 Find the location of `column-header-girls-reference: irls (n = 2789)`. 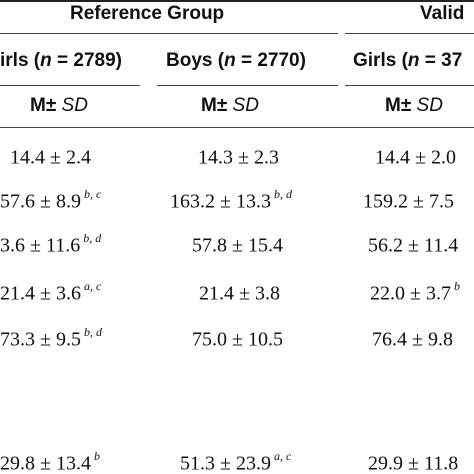

column-header-girls-reference: irls (n = 2789) is located at coordinates (61, 61).